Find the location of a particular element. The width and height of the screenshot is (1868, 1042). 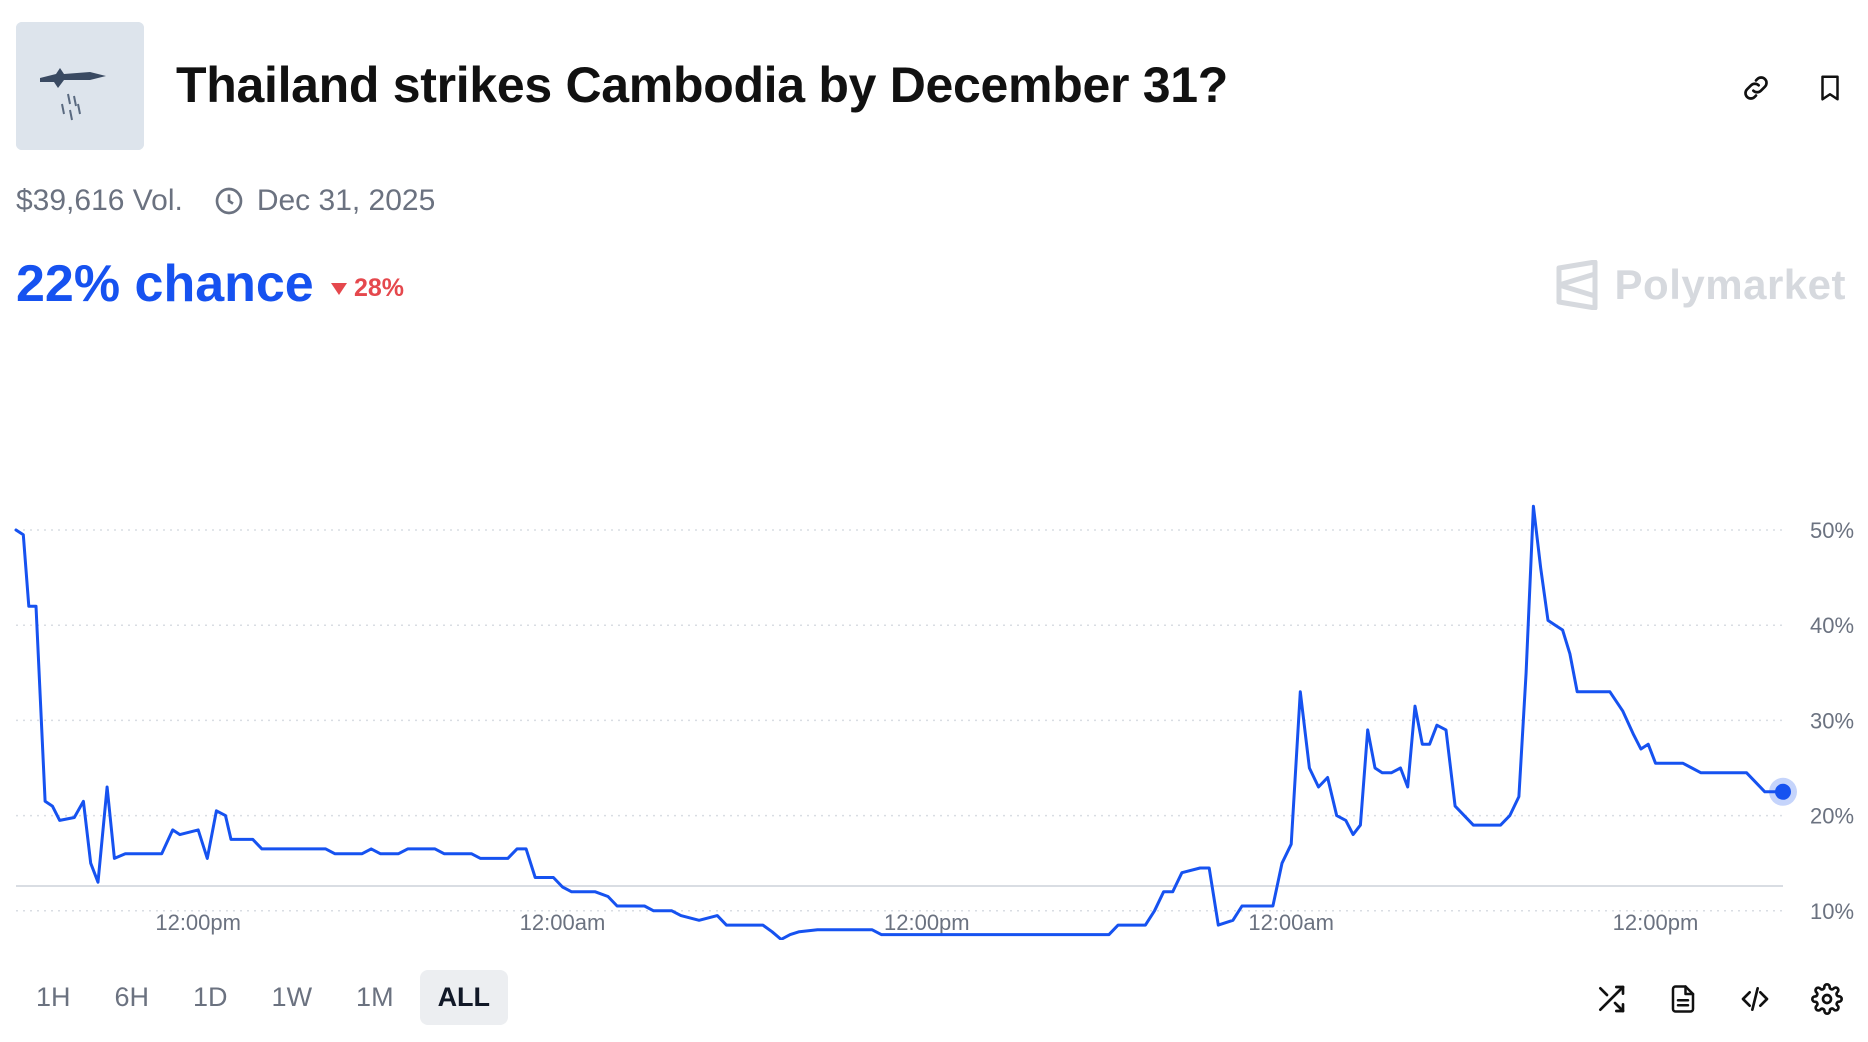

range-button-all: ALL is located at coordinates (464, 997).